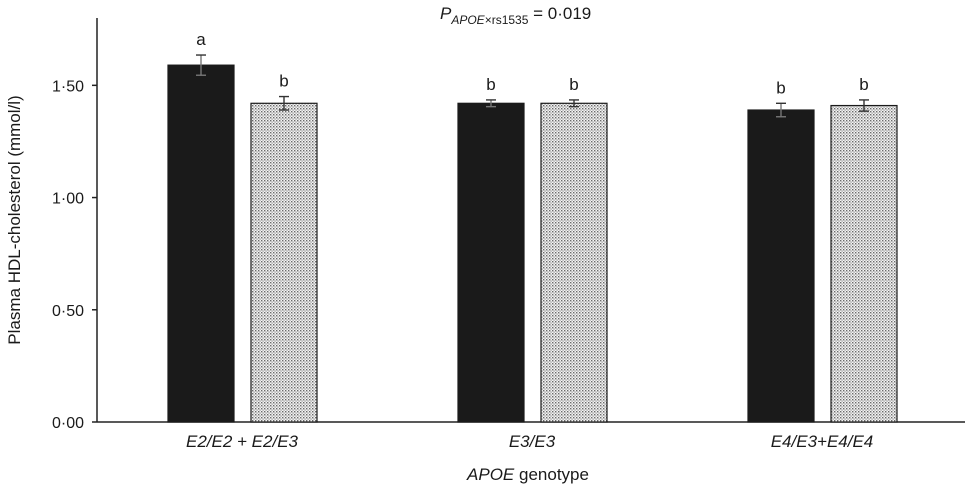  What do you see at coordinates (490, 474) in the screenshot?
I see `x-axis-label-italic: APOE` at bounding box center [490, 474].